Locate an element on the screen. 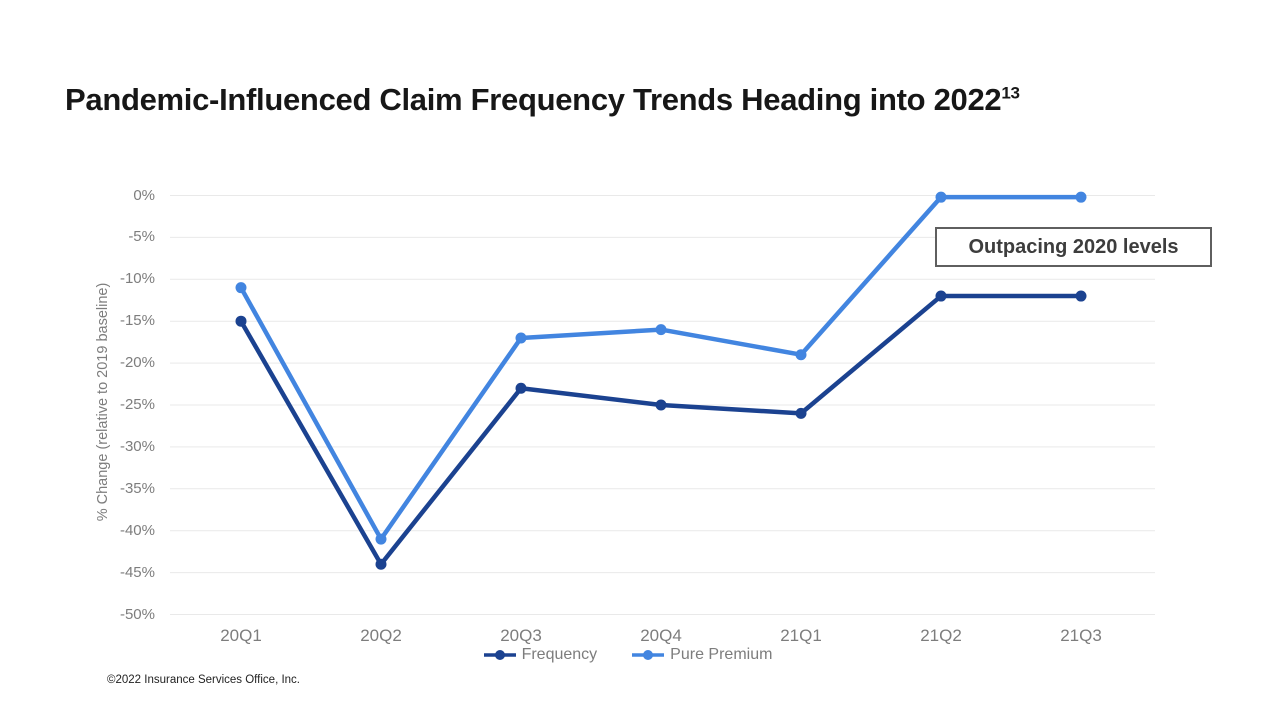 This screenshot has height=720, width=1280. legend-item-frequency: Frequency is located at coordinates (540, 655).